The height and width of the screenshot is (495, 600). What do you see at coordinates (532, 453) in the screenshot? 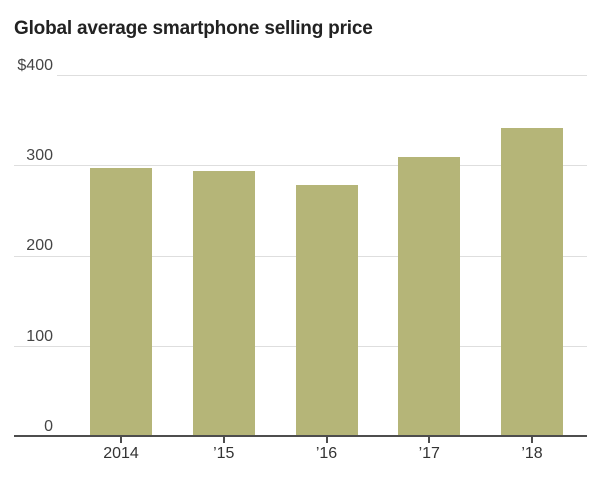
I see `x-axis-label-18: ’18` at bounding box center [532, 453].